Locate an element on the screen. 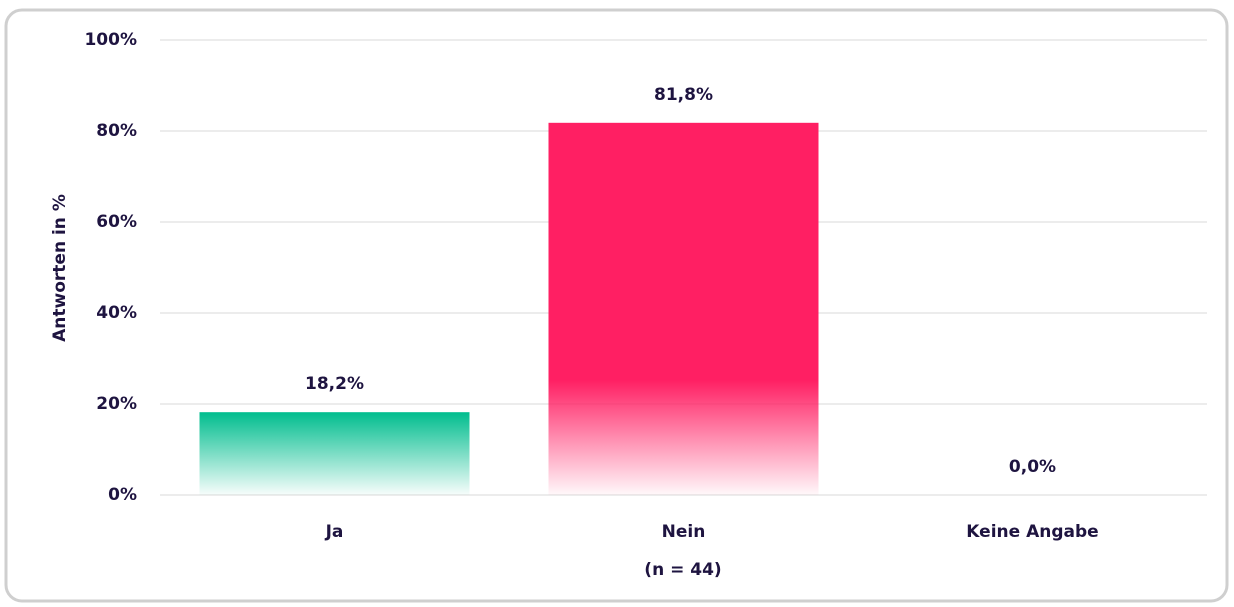 Image resolution: width=1234 pixels, height=607 pixels. y-tick-label: 20% is located at coordinates (116, 404).